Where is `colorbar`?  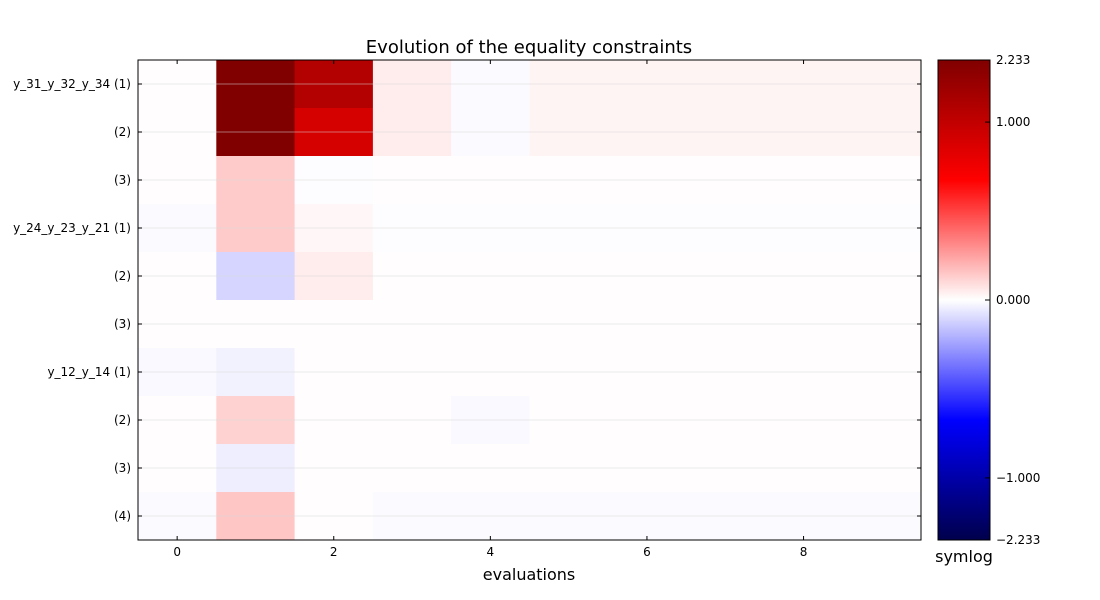 colorbar is located at coordinates (964, 300).